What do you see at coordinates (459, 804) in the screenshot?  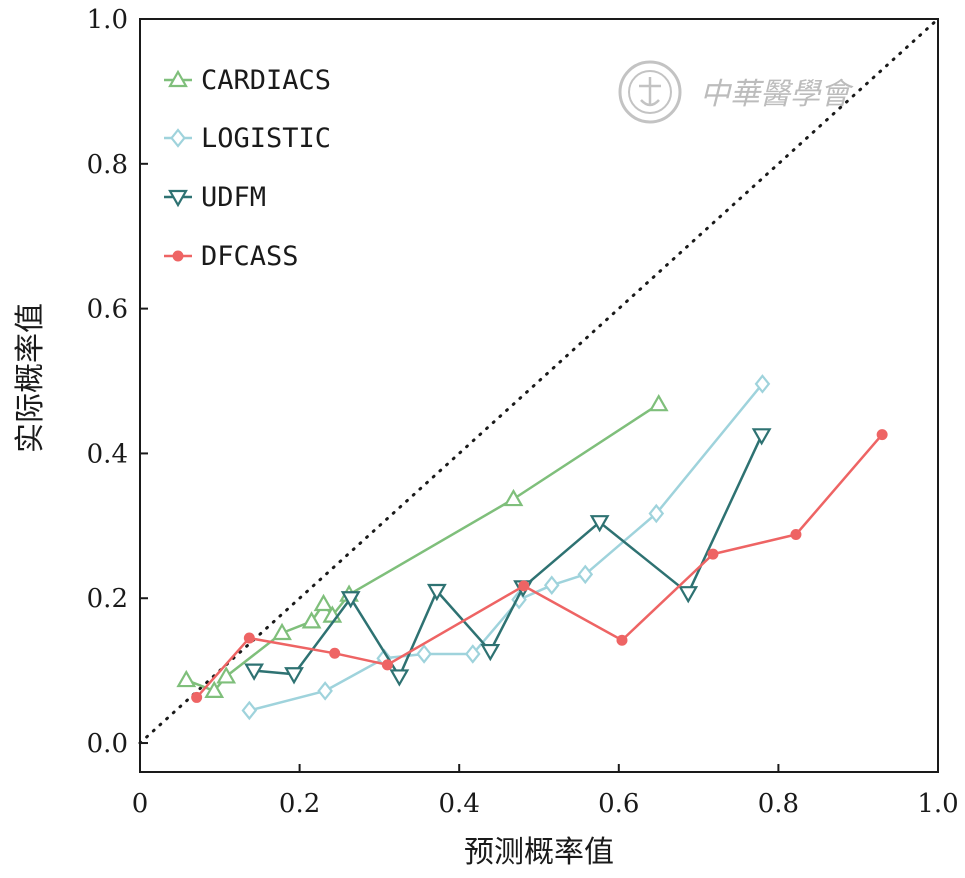 I see `x-tick-label: 0.4` at bounding box center [459, 804].